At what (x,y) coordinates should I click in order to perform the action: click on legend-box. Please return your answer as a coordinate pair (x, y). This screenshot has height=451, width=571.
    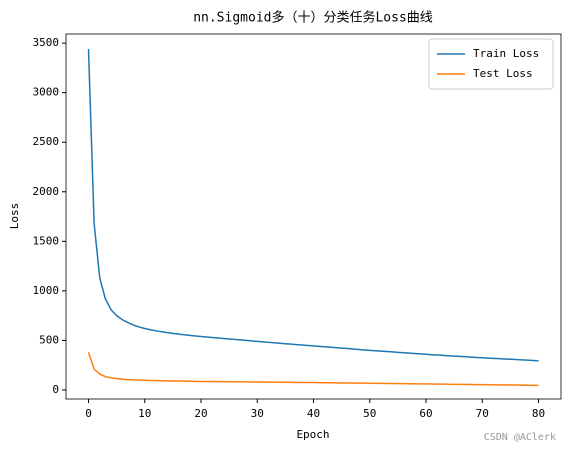
    Looking at the image, I should click on (491, 64).